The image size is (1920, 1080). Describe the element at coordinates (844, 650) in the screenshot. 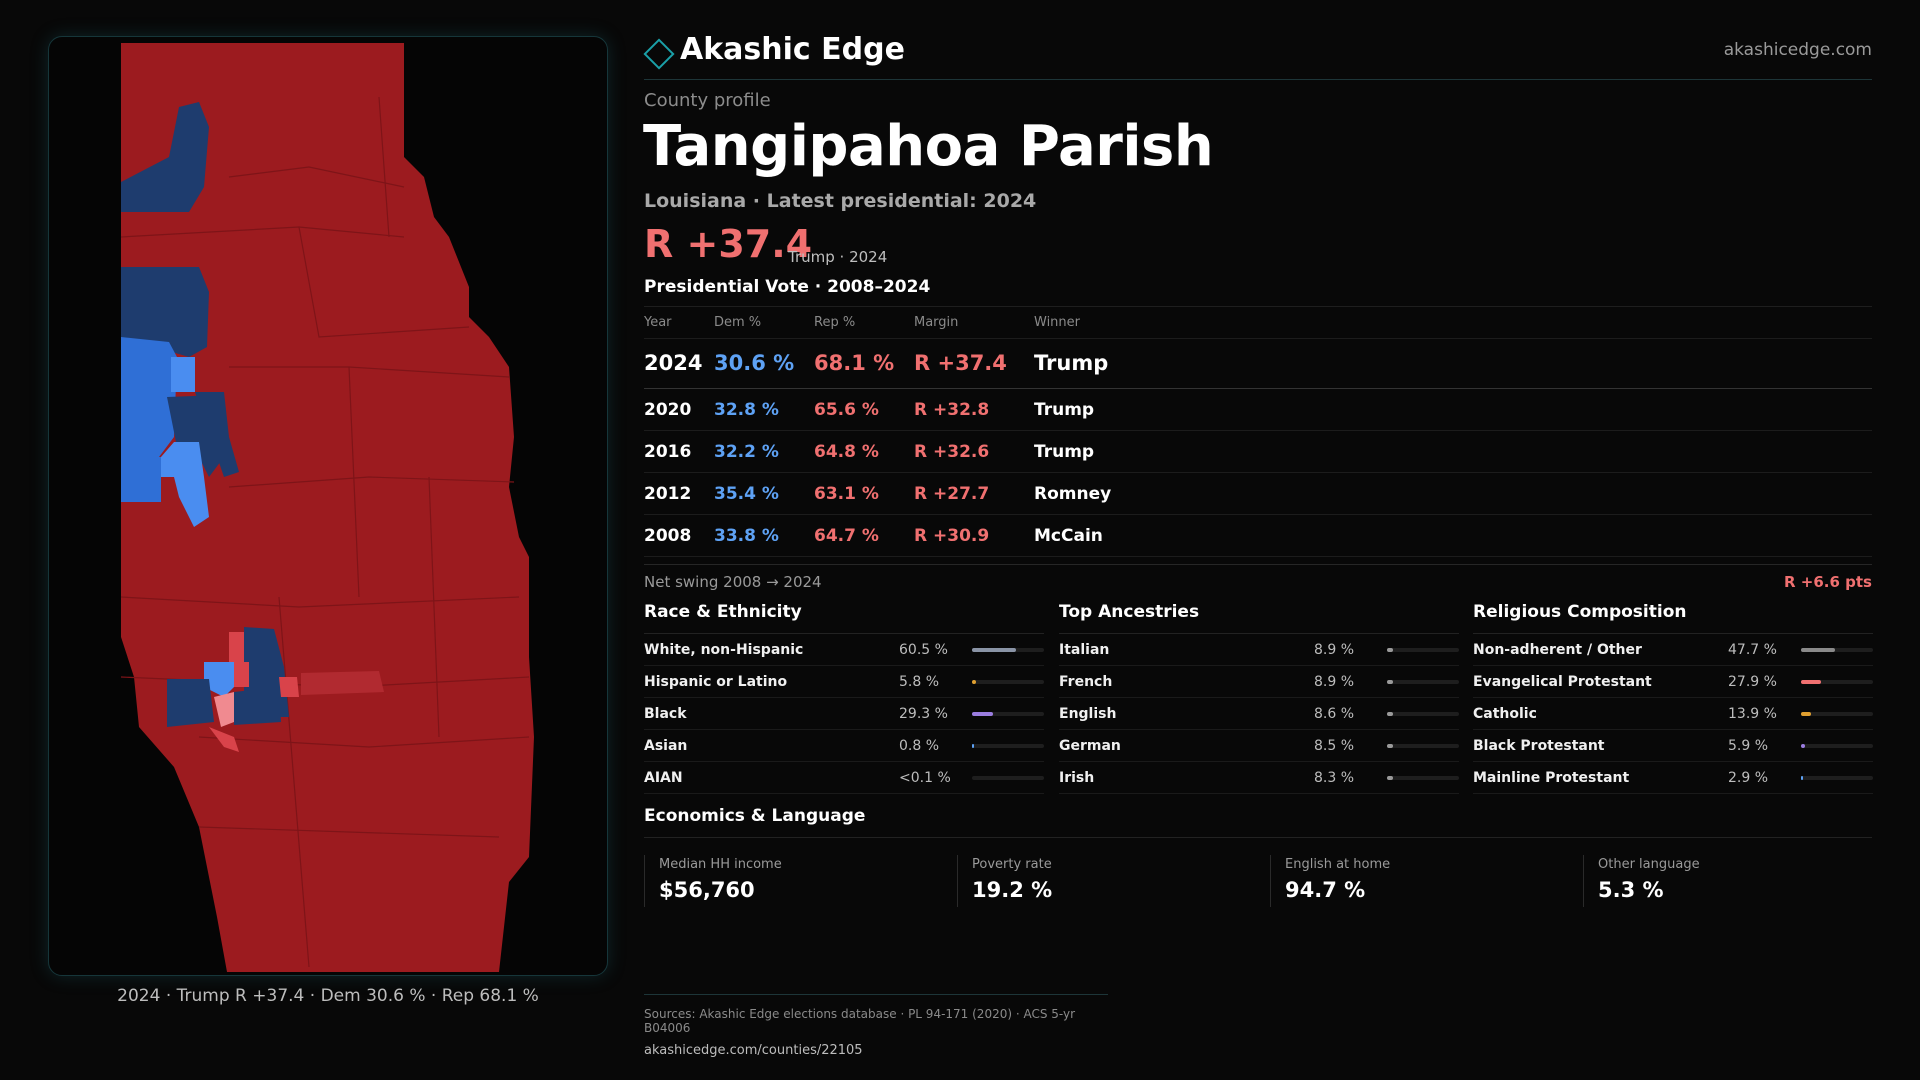

I see `list-item: White, non-Hispanic 60.5 %` at that location.